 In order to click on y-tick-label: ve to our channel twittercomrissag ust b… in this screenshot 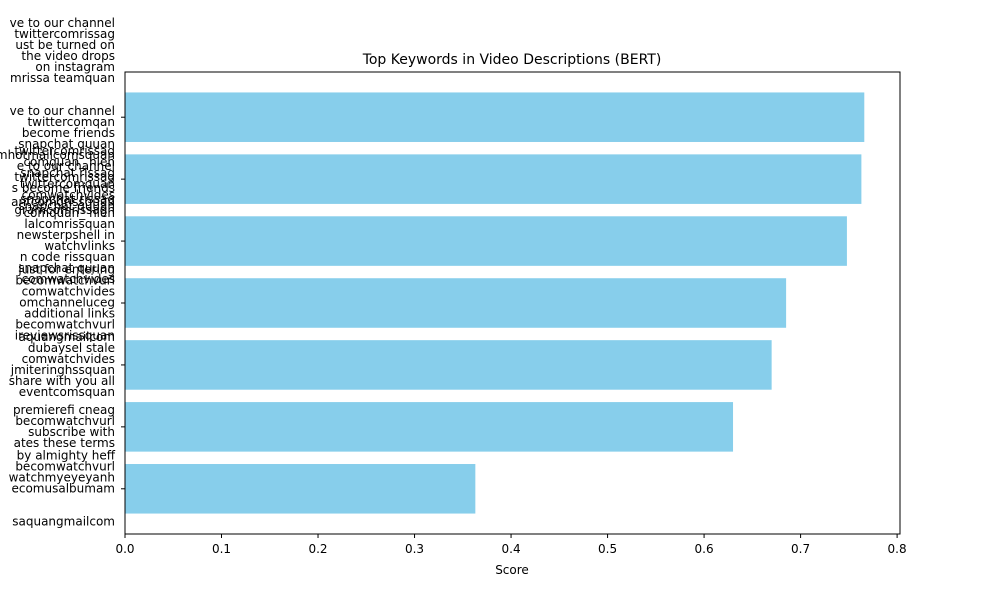, I will do `click(57, 117)`.